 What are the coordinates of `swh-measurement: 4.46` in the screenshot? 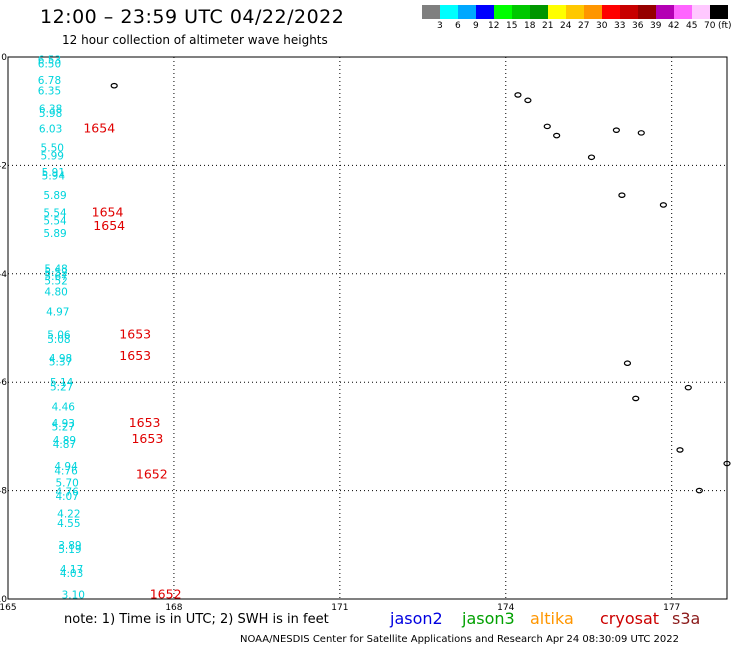 It's located at (64, 408).